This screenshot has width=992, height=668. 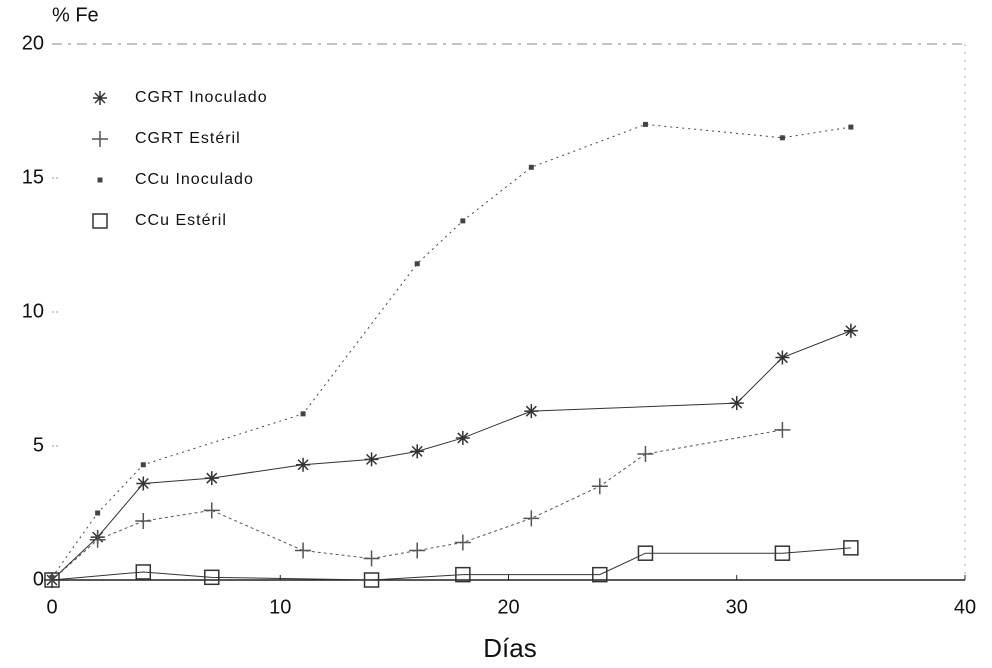 I want to click on x-tick-label: 20, so click(x=508, y=607).